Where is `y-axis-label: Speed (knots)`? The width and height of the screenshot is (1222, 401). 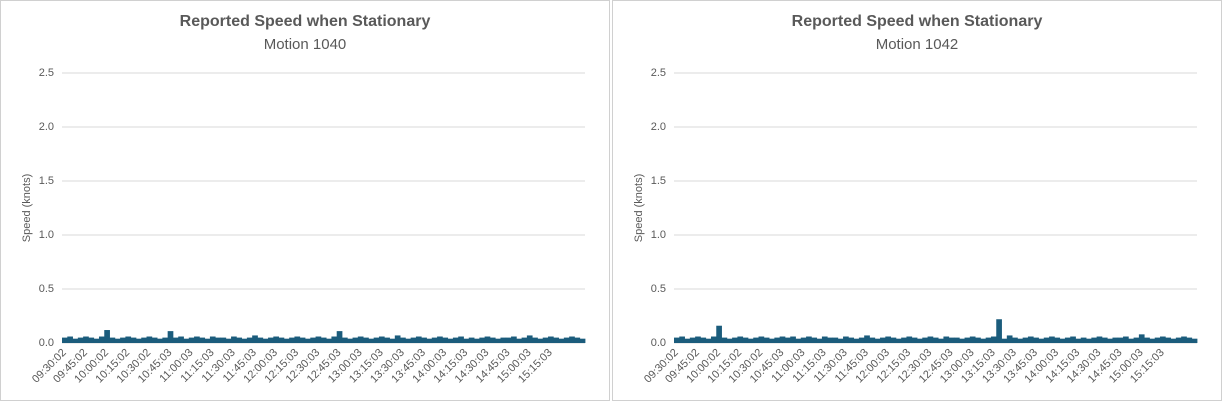
y-axis-label: Speed (knots) is located at coordinates (639, 208).